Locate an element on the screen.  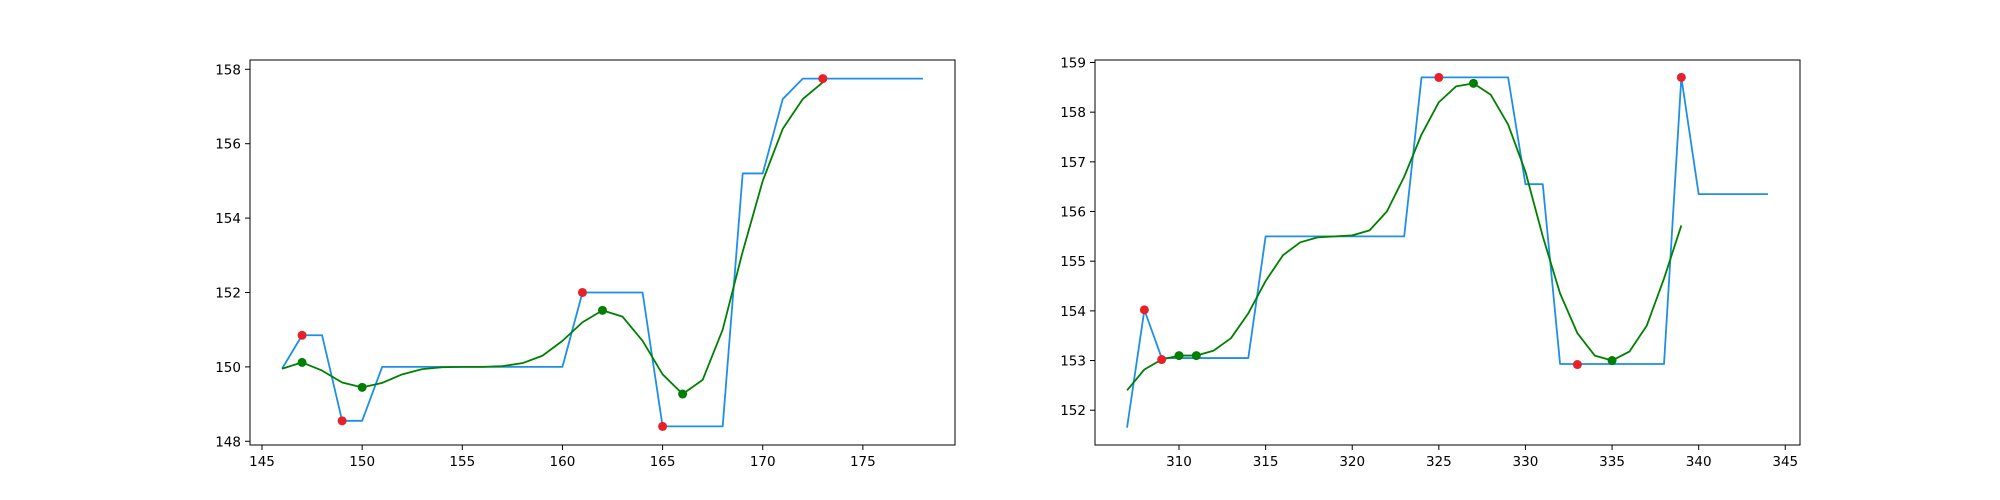
x-tick-label-0-6: 175 is located at coordinates (863, 462).